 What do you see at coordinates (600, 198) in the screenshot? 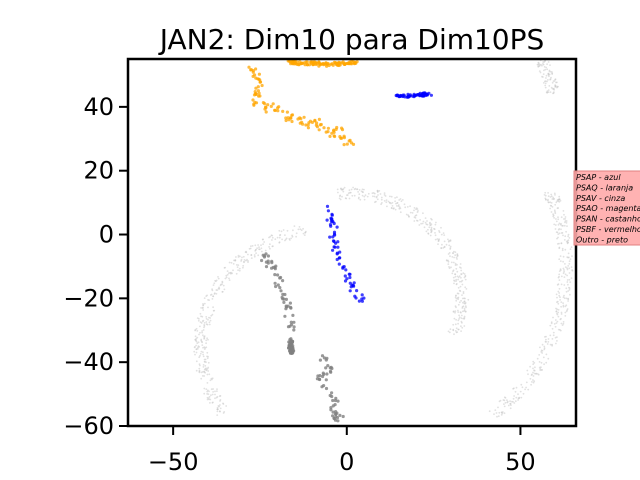
I see `legend-entry: PSAV - cinza` at bounding box center [600, 198].